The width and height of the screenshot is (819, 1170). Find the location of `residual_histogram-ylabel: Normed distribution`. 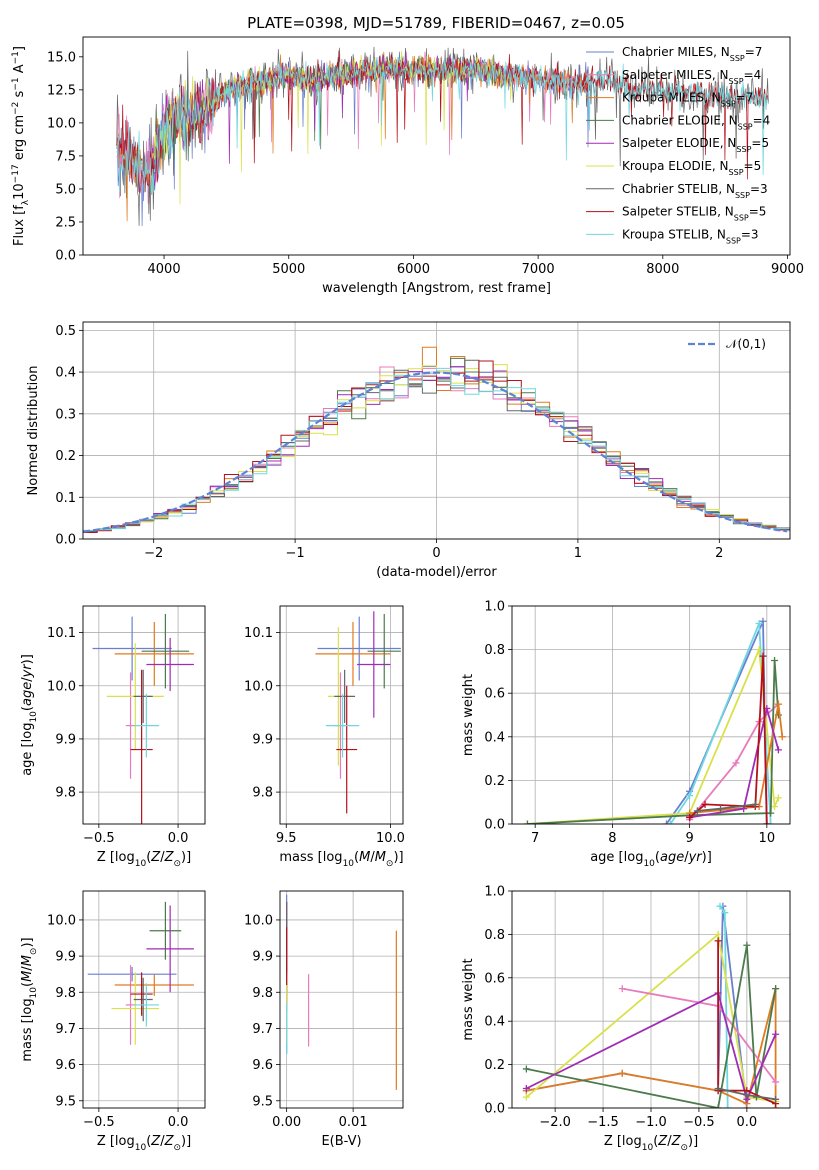

residual_histogram-ylabel: Normed distribution is located at coordinates (33, 431).